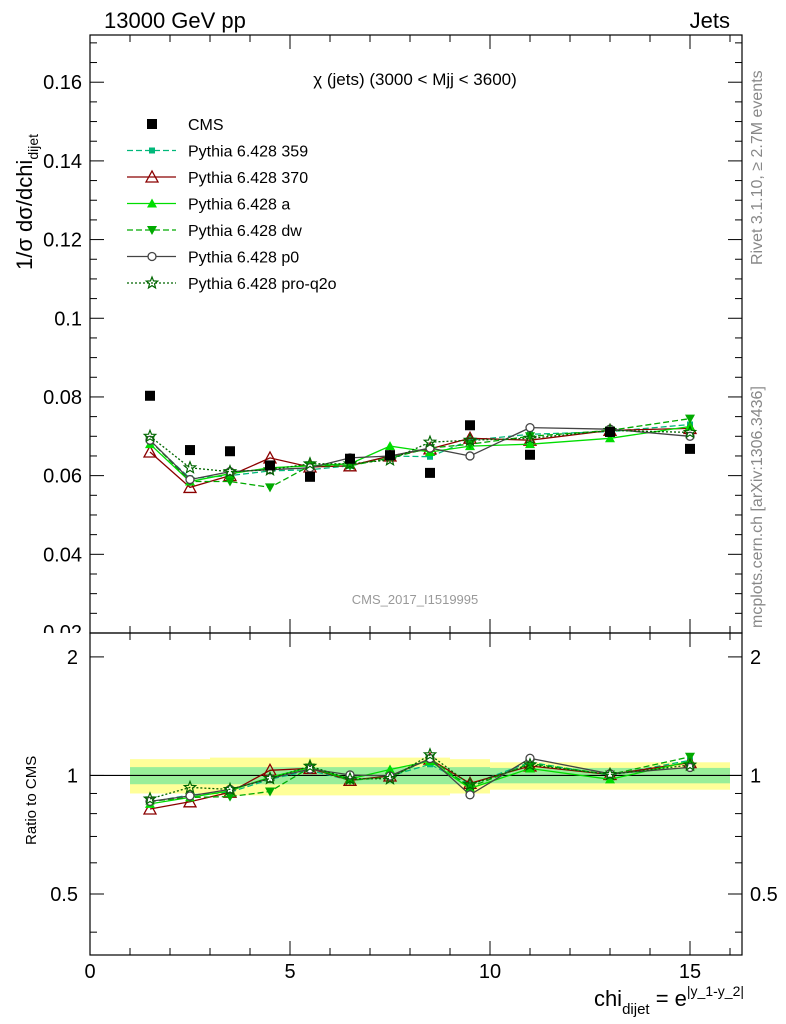 The width and height of the screenshot is (786, 1024). I want to click on y-axis-label-main-sub: dijet, so click(33, 147).